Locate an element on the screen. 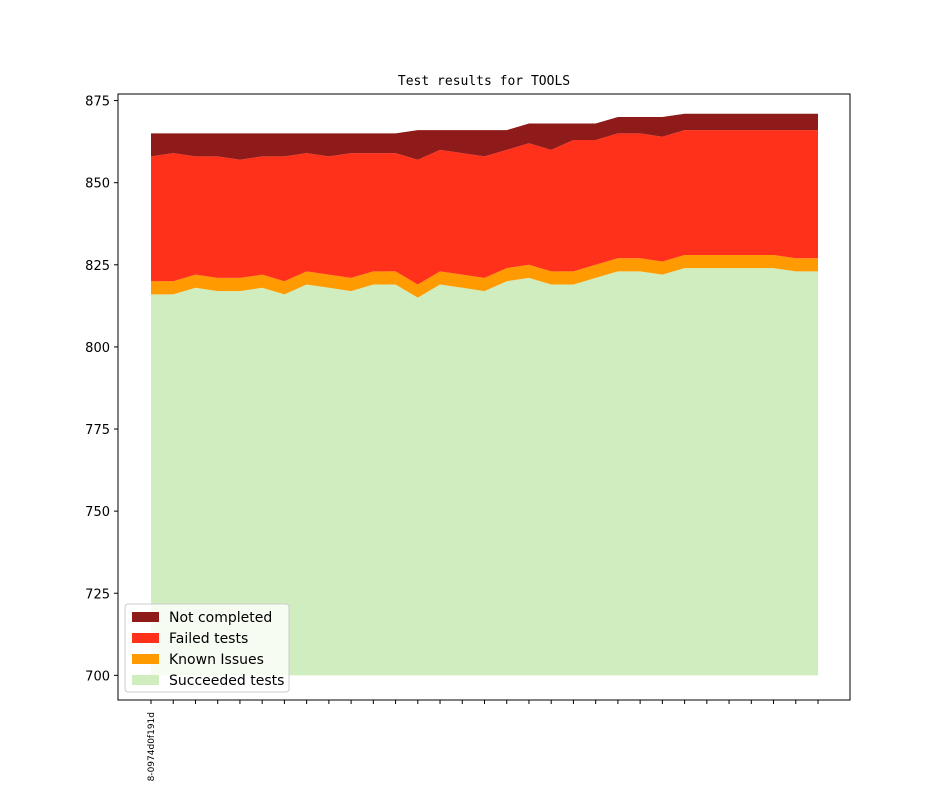  y-tick-label: 825 is located at coordinates (97, 266).